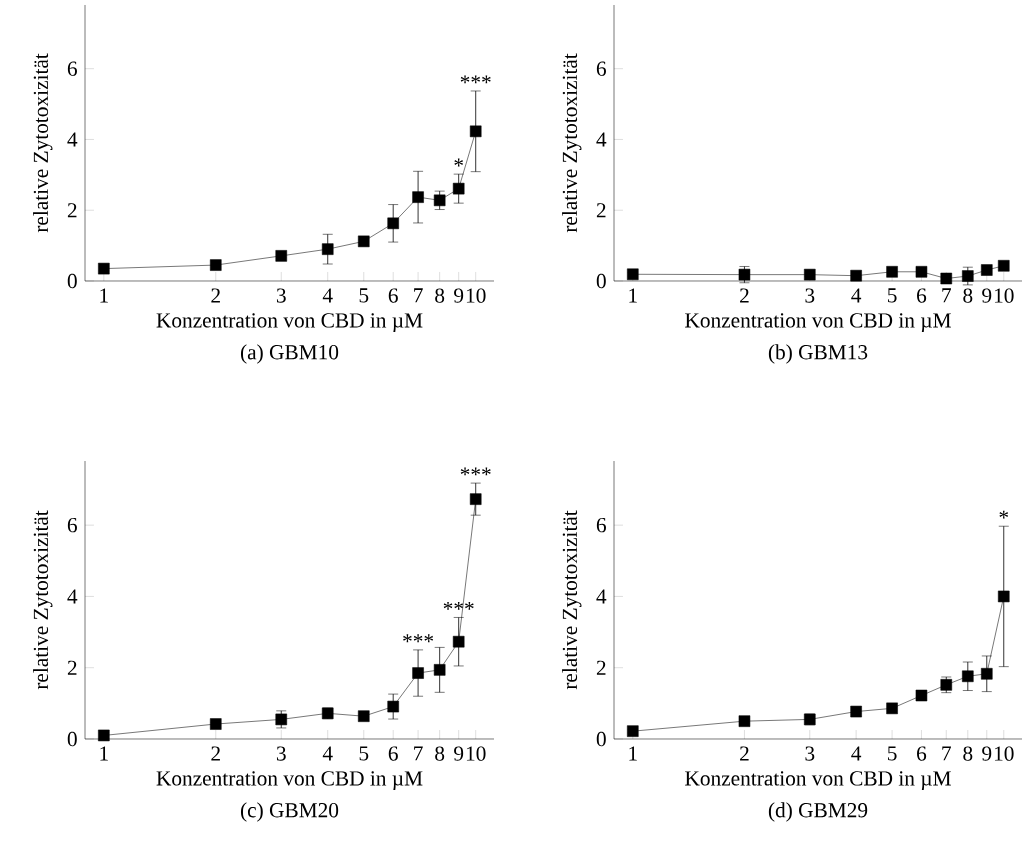 The image size is (1024, 868). I want to click on text: (a) GBM10, so click(289, 354).